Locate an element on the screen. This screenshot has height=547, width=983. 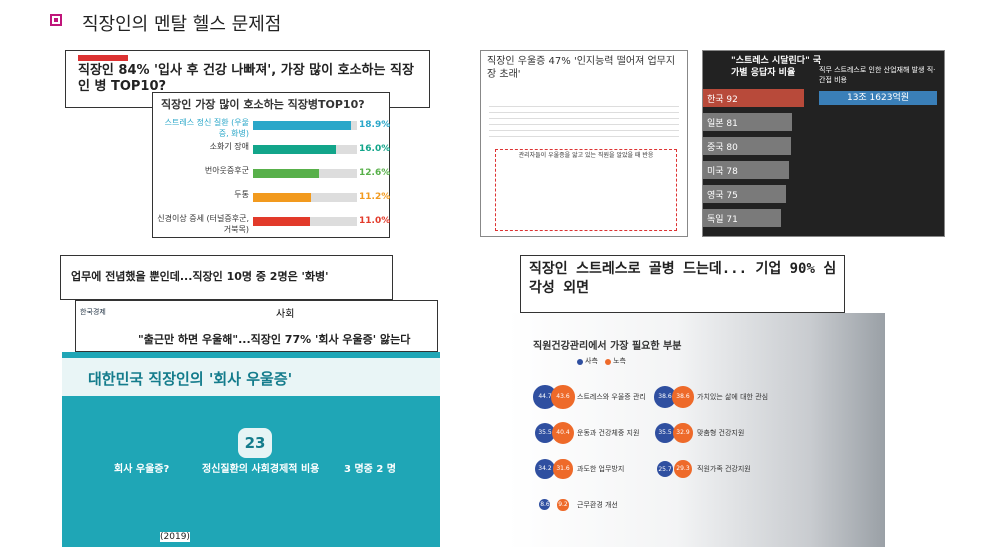
item-label: 맞춤형 건강지원 is located at coordinates (721, 433).